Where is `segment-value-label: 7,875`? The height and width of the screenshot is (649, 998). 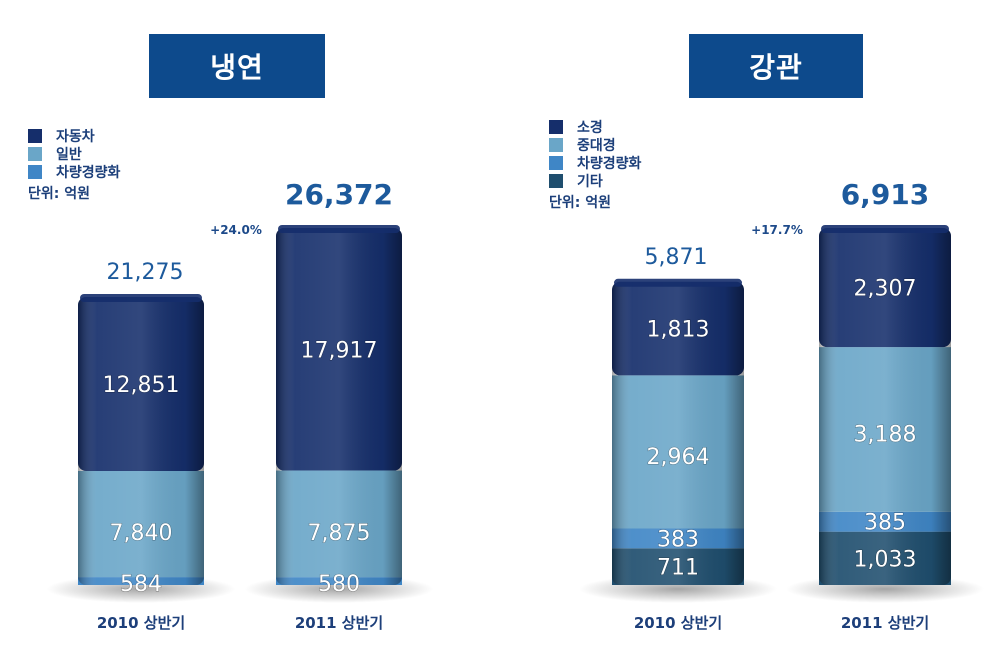
segment-value-label: 7,875 is located at coordinates (339, 533).